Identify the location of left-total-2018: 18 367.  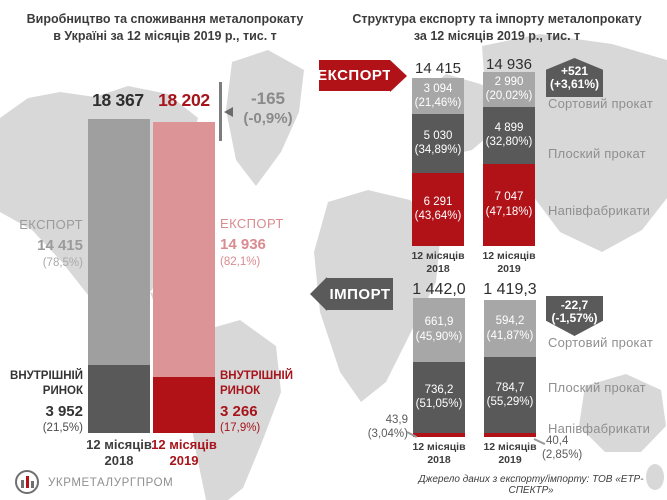
(118, 100).